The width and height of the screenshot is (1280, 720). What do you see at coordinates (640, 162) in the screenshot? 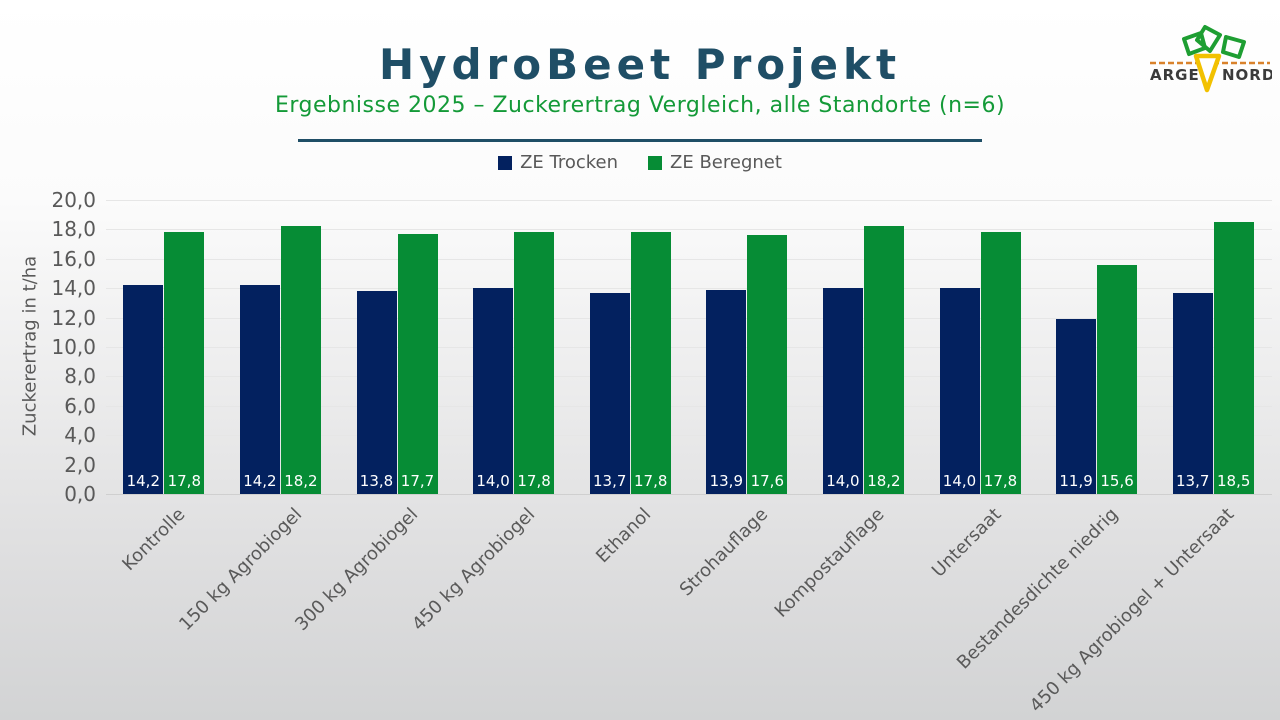
I see `chart-legend: ZE Trocken ZE Beregnet` at bounding box center [640, 162].